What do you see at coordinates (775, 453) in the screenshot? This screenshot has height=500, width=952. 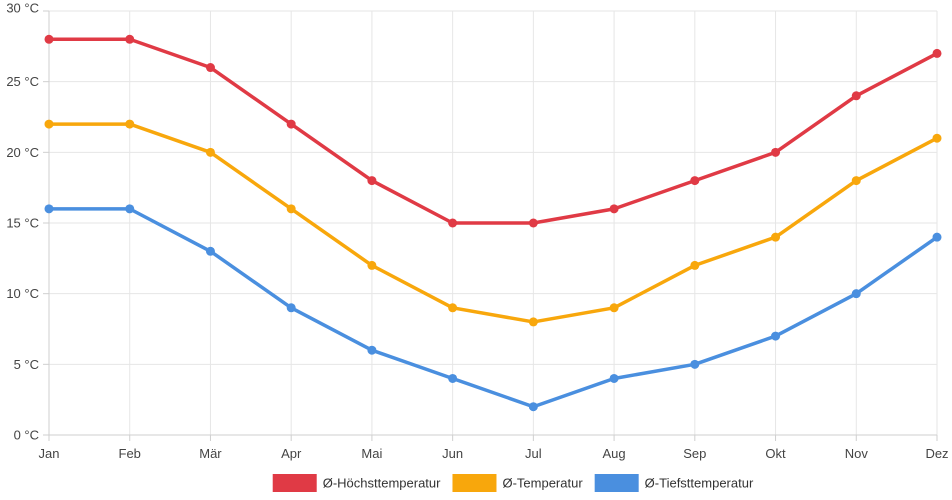 I see `x-tick-label: Okt` at bounding box center [775, 453].